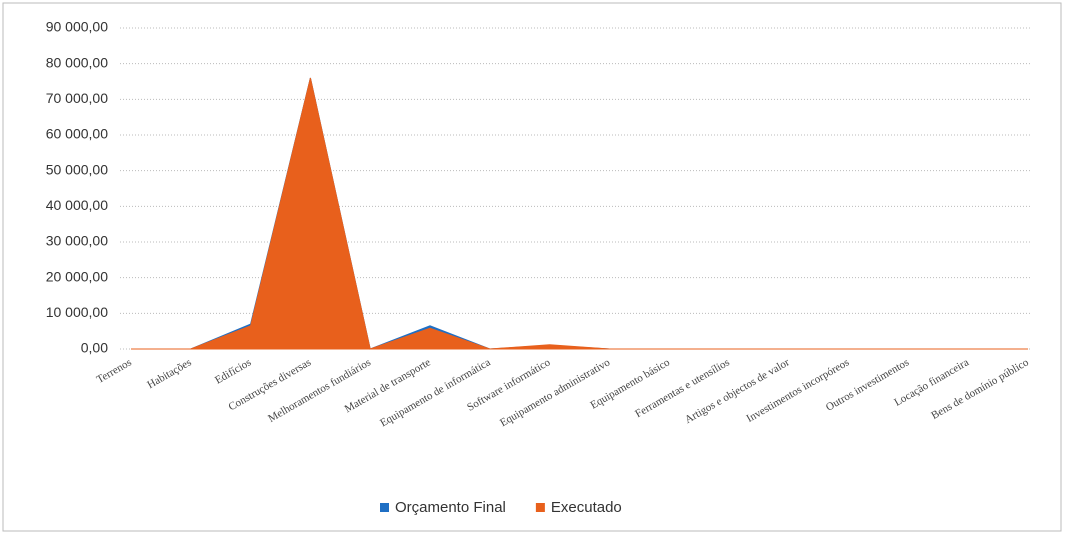 The height and width of the screenshot is (535, 1065). Describe the element at coordinates (77, 276) in the screenshot. I see `y-tick-label: 20 000,00` at that location.